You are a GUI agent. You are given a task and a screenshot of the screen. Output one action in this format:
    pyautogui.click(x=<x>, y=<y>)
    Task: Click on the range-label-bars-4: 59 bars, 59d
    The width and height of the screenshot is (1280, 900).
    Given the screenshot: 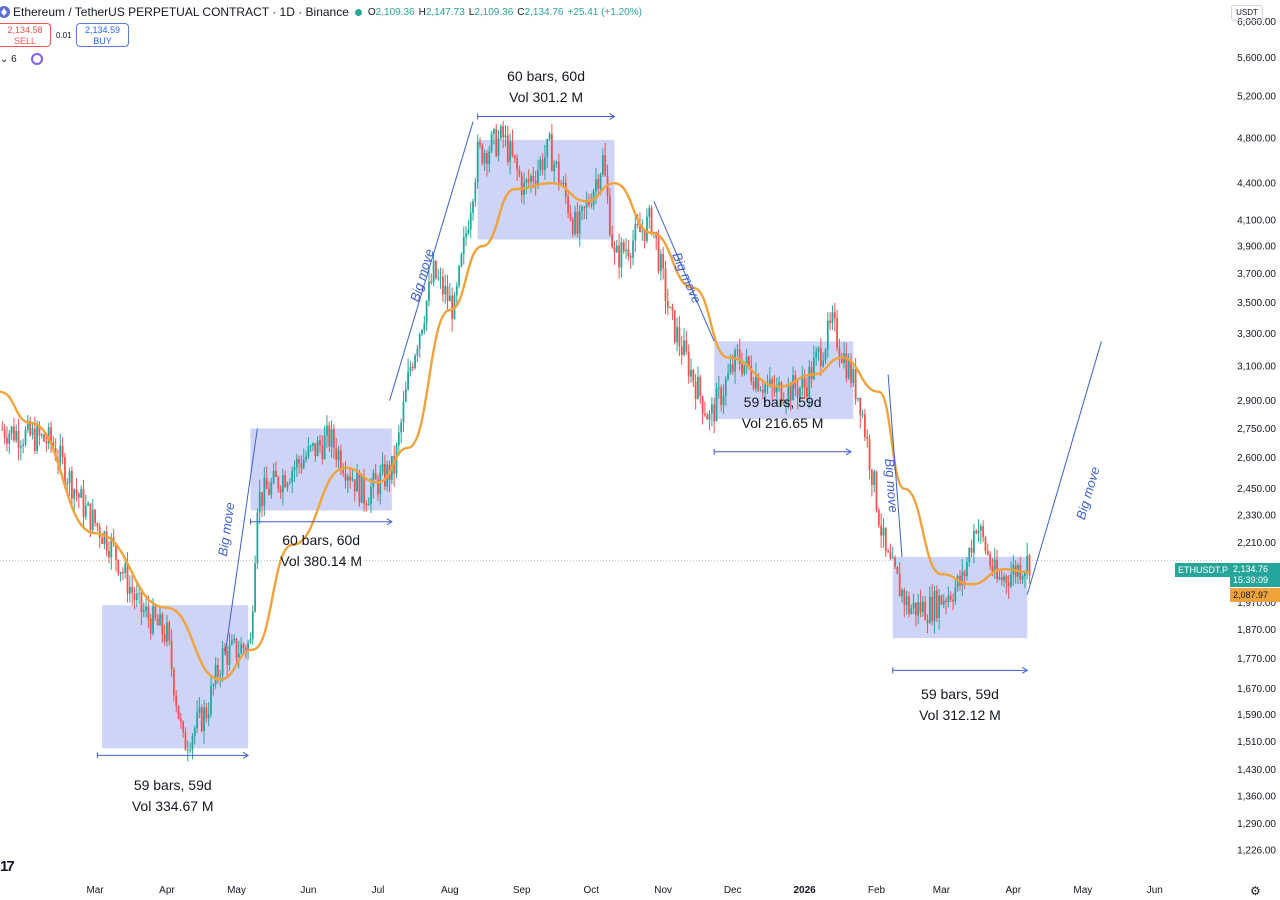 What is the action you would take?
    pyautogui.click(x=782, y=401)
    